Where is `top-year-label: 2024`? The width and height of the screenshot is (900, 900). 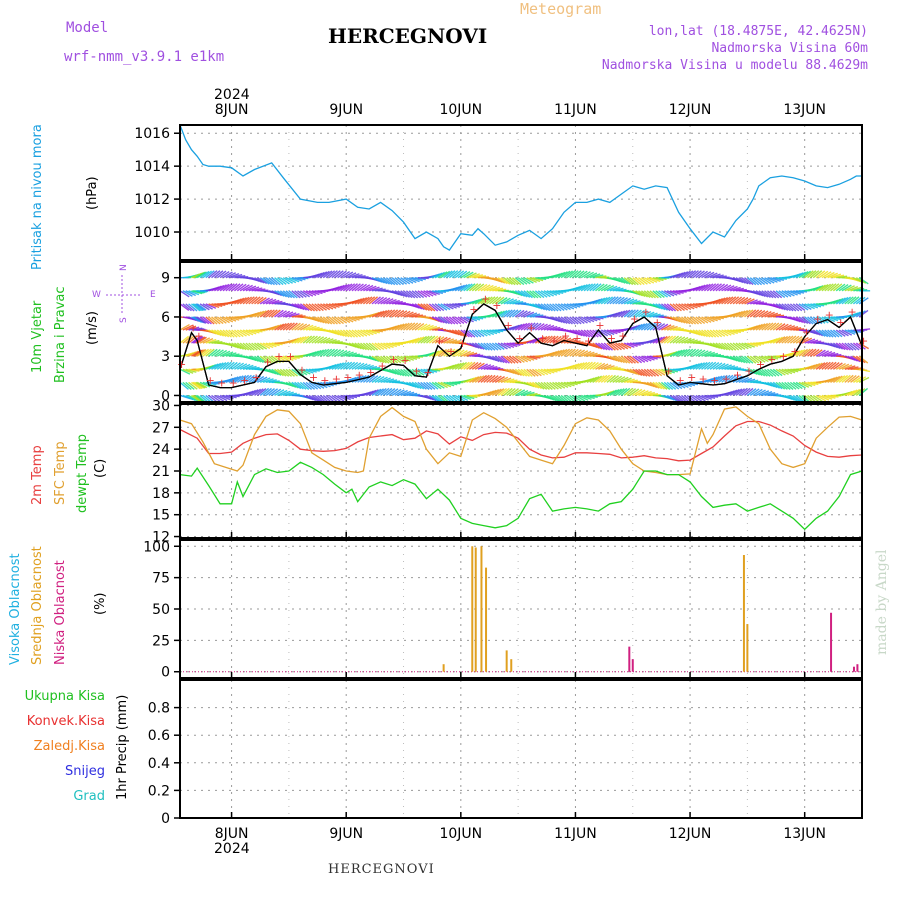 top-year-label: 2024 is located at coordinates (232, 95).